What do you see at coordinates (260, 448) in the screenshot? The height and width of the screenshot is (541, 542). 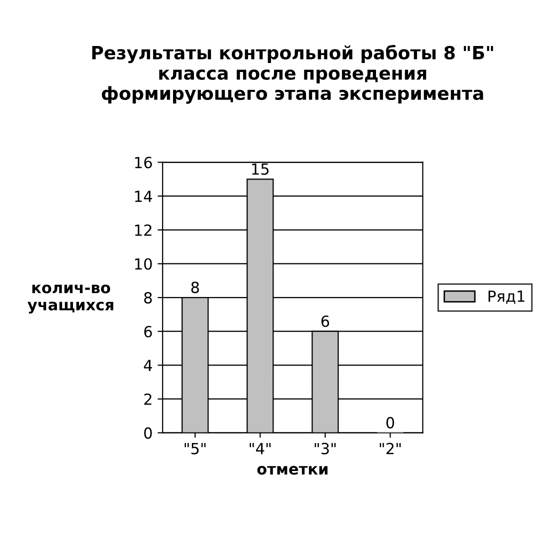 I see `x-tick-label: "4"` at bounding box center [260, 448].